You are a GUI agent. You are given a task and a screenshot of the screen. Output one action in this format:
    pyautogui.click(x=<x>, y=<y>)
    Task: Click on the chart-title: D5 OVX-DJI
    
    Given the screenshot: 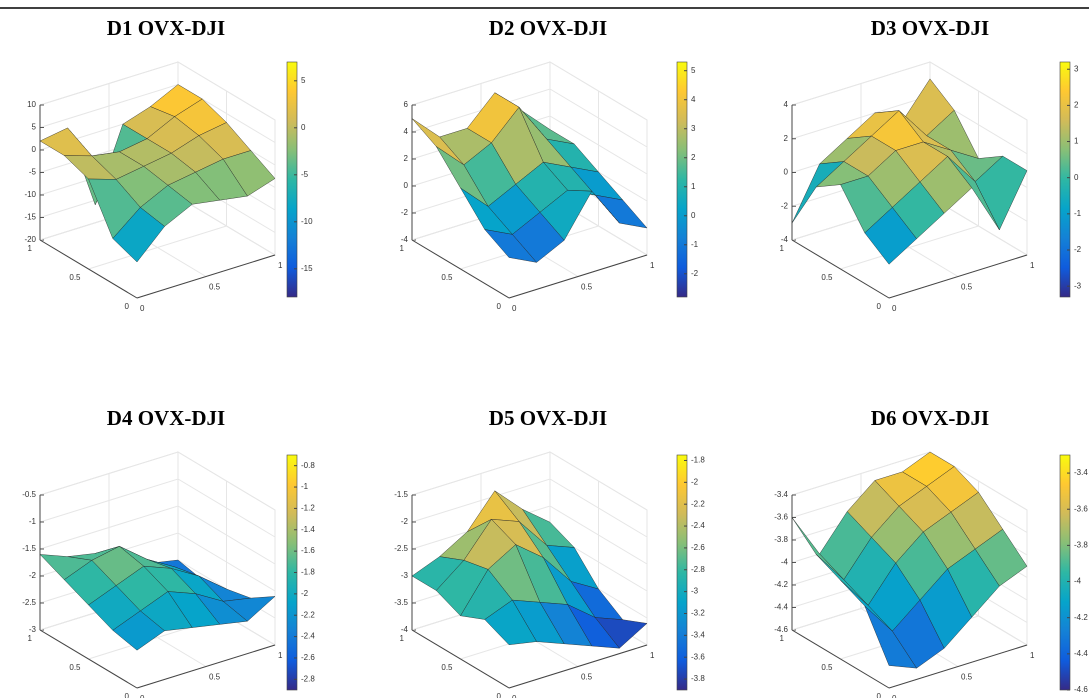 What is the action you would take?
    pyautogui.click(x=548, y=418)
    